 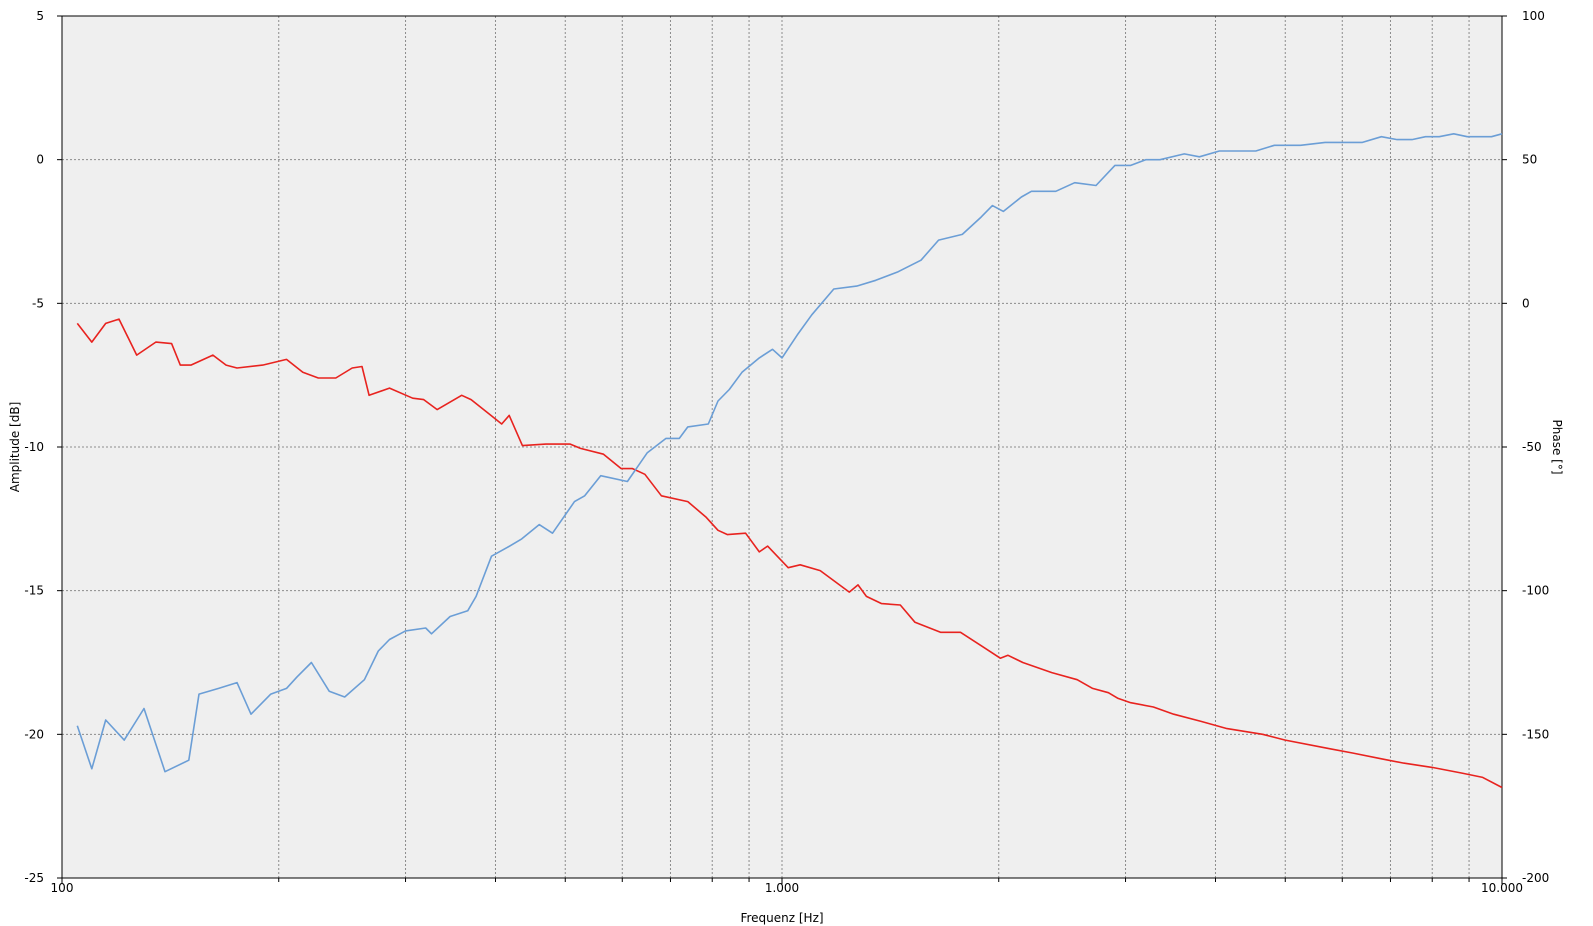 What do you see at coordinates (1502, 888) in the screenshot?
I see `x-tick-label: 10.000` at bounding box center [1502, 888].